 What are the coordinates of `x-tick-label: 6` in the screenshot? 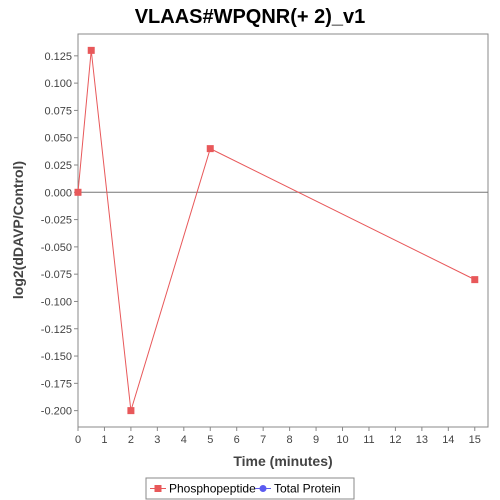 It's located at (237, 440).